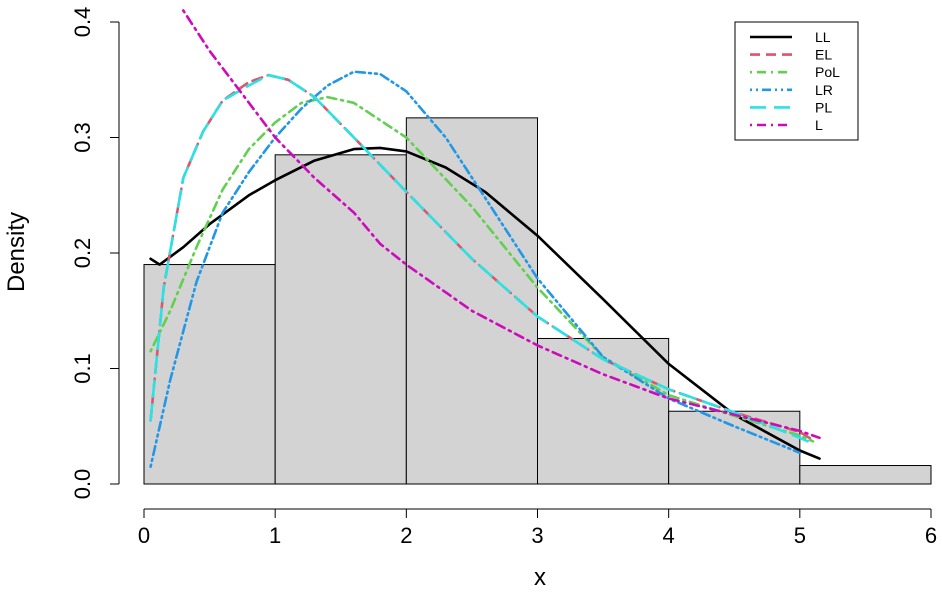 Image resolution: width=942 pixels, height=595 pixels. I want to click on x-axis-title: x, so click(540, 577).